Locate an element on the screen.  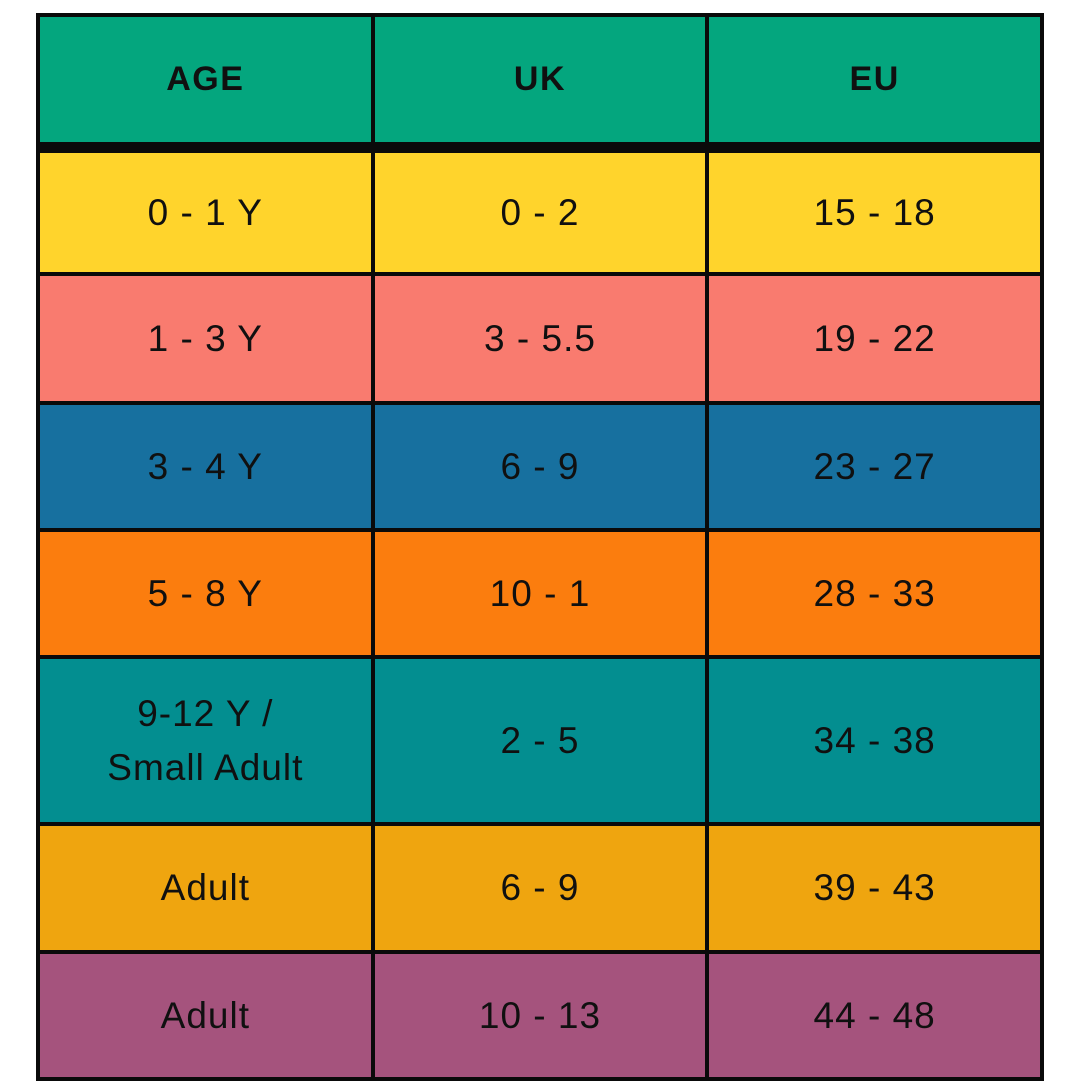
uk-cell: 0 - 2 is located at coordinates (540, 210).